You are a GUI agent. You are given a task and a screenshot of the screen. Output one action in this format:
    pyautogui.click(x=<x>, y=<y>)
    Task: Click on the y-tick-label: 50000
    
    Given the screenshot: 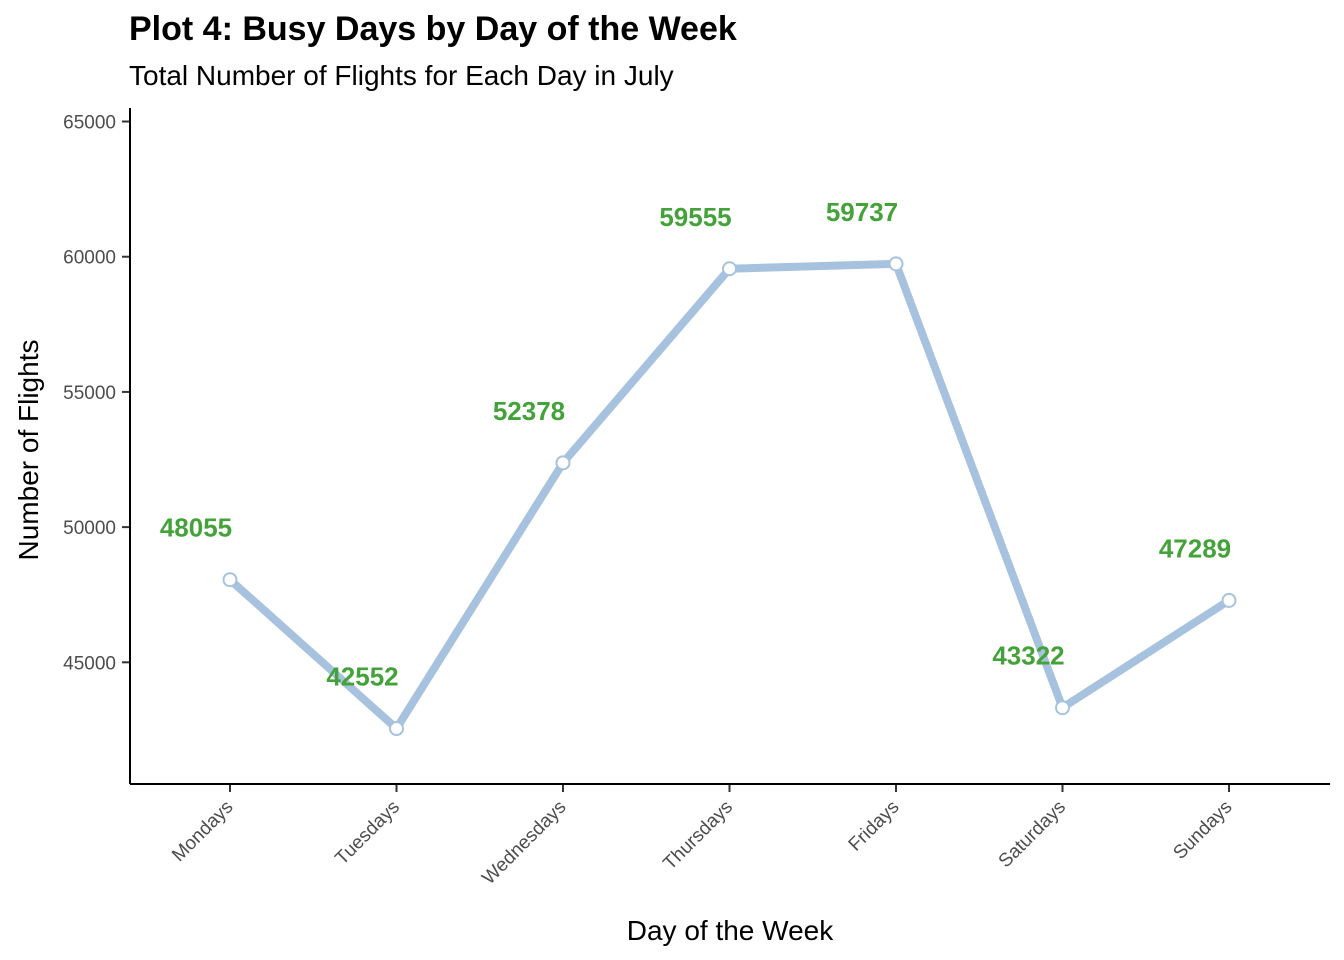 What is the action you would take?
    pyautogui.click(x=89, y=528)
    